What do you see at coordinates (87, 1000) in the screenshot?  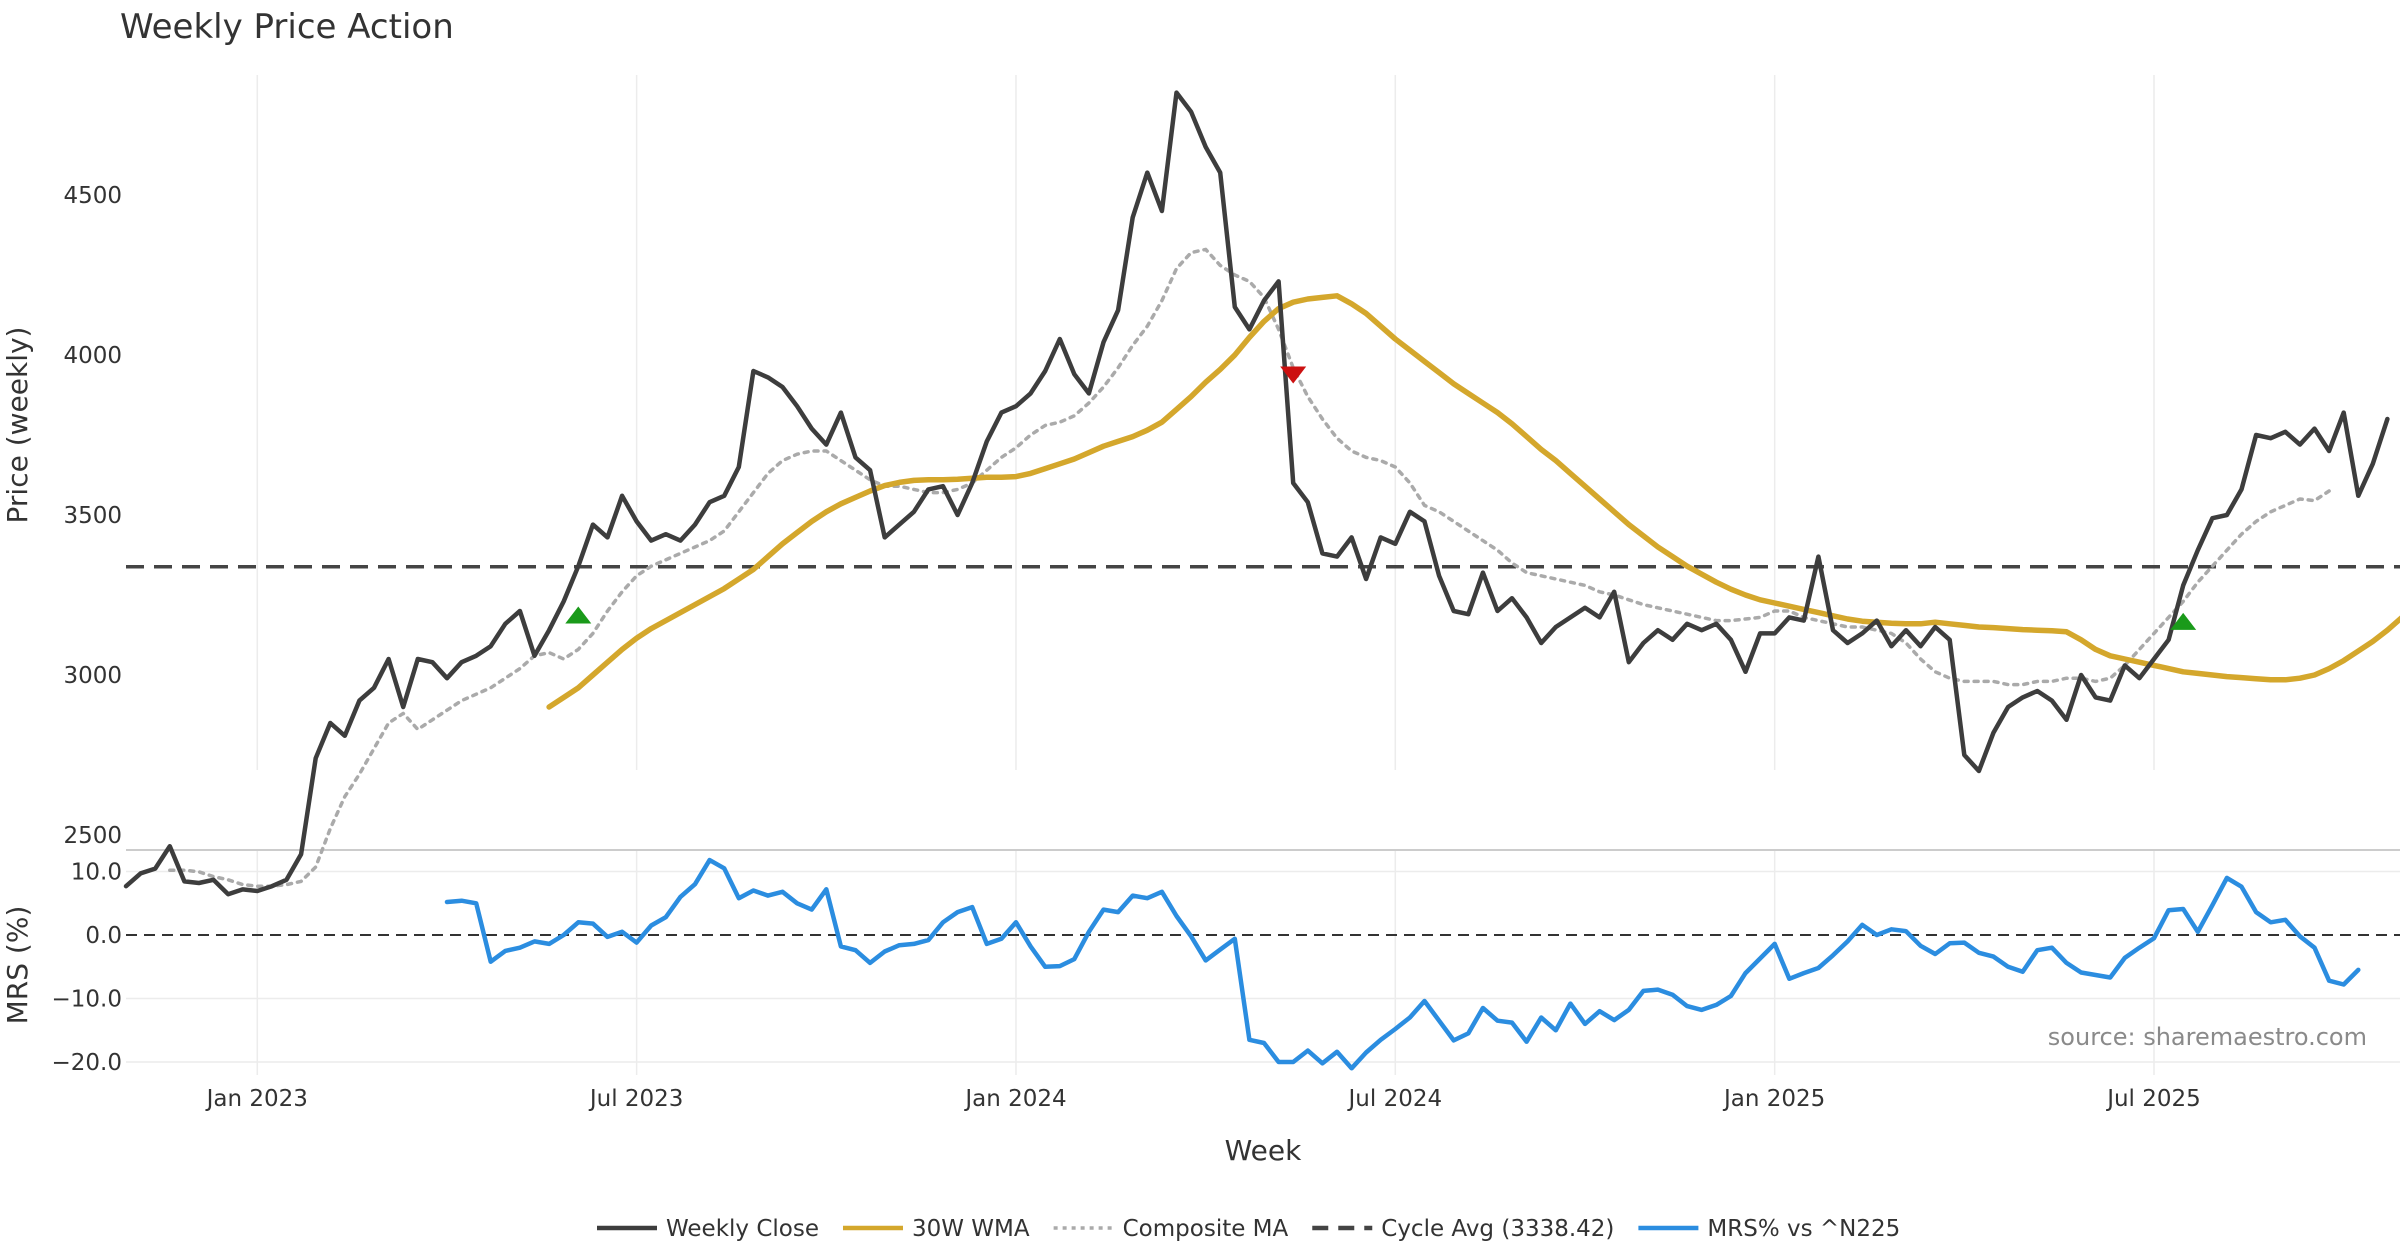 I see `mrs-y-tick-label: −10.0` at bounding box center [87, 1000].